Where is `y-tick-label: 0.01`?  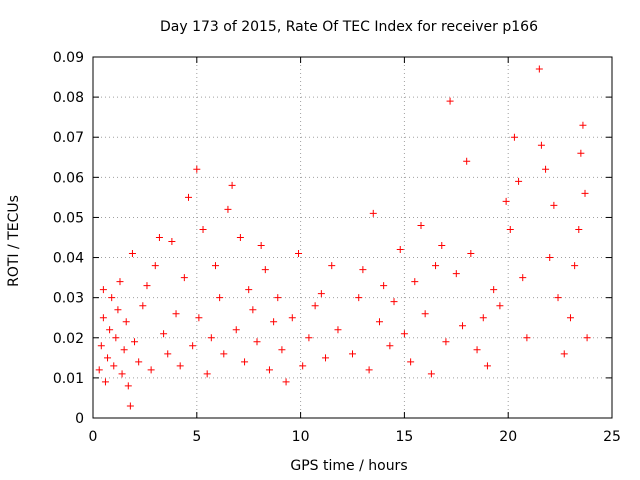 y-tick-label: 0.01 is located at coordinates (68, 379).